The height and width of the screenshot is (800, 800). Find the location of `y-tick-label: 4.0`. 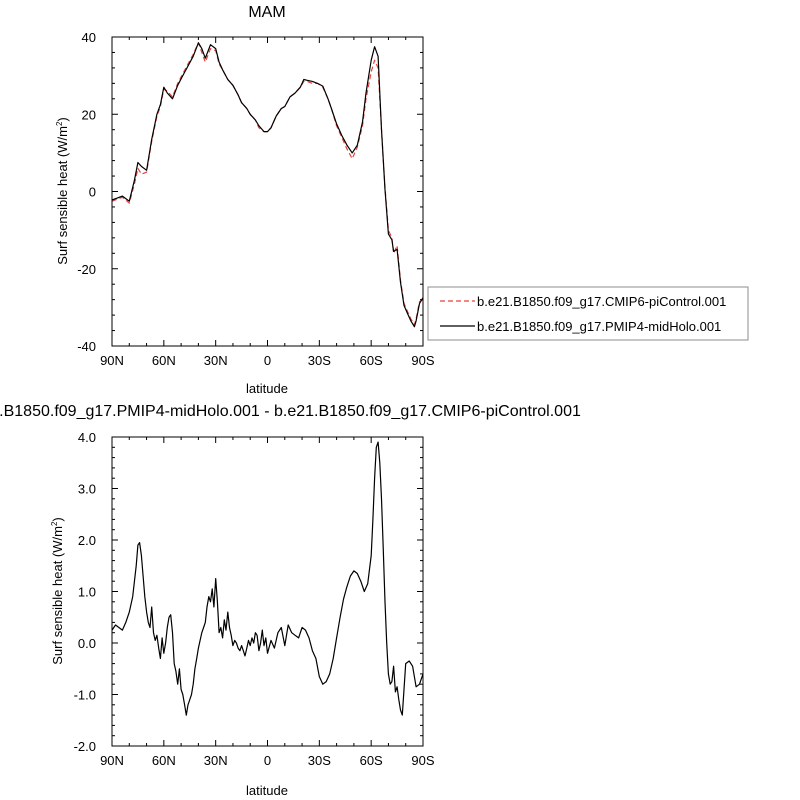

y-tick-label: 4.0 is located at coordinates (87, 437).